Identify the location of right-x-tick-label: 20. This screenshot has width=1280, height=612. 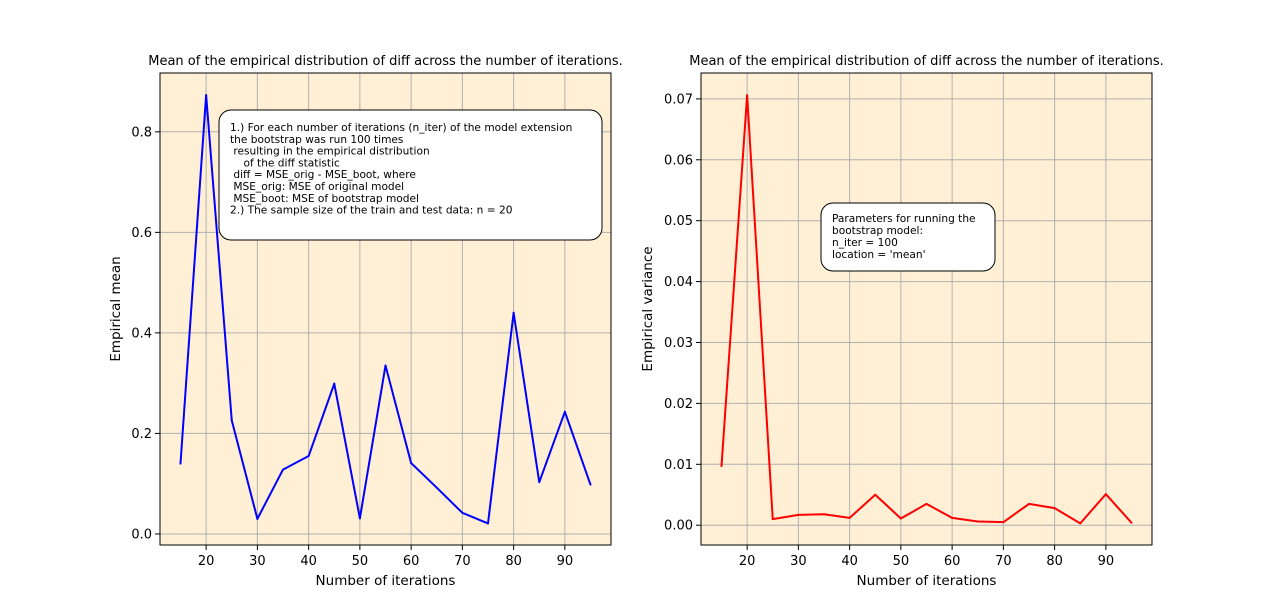
(747, 561).